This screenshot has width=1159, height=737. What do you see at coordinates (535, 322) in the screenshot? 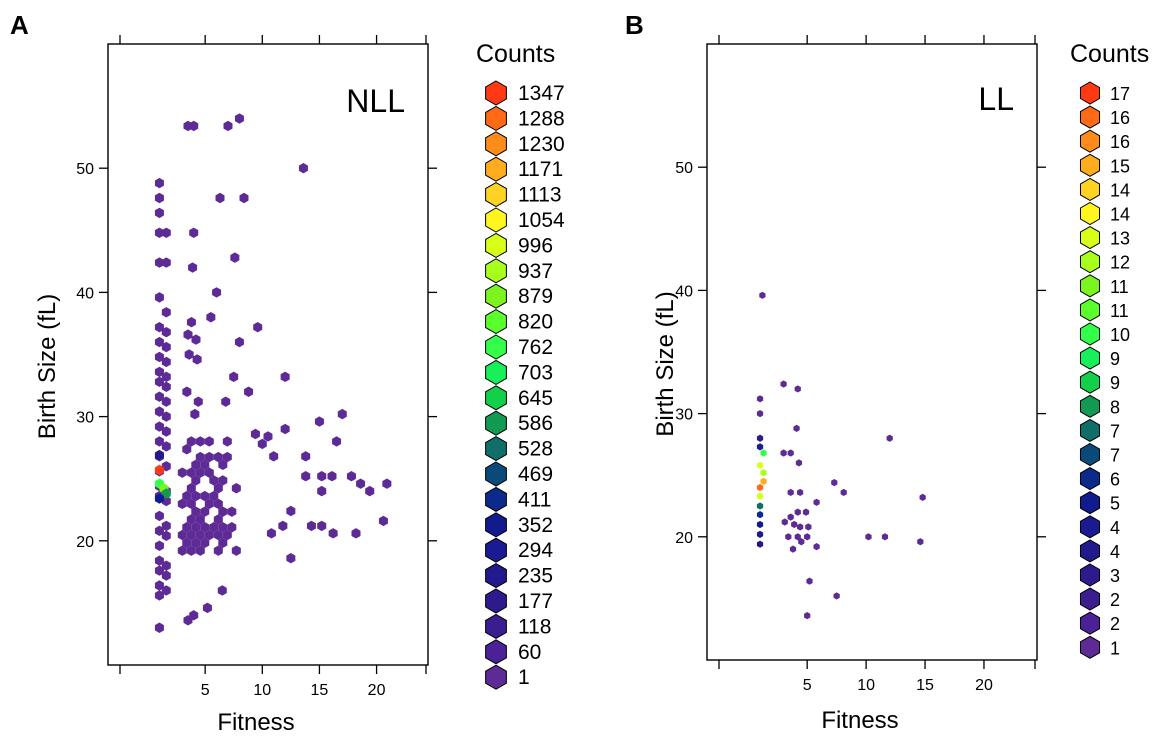
I see `legend-label: 820` at bounding box center [535, 322].